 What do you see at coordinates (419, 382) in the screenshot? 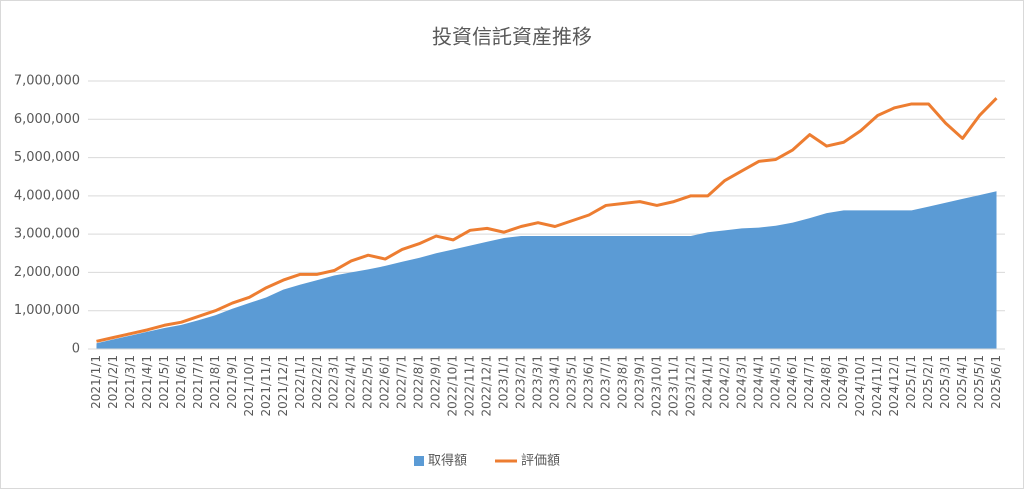
I see `x-tick-label: 2022/8/1` at bounding box center [419, 382].